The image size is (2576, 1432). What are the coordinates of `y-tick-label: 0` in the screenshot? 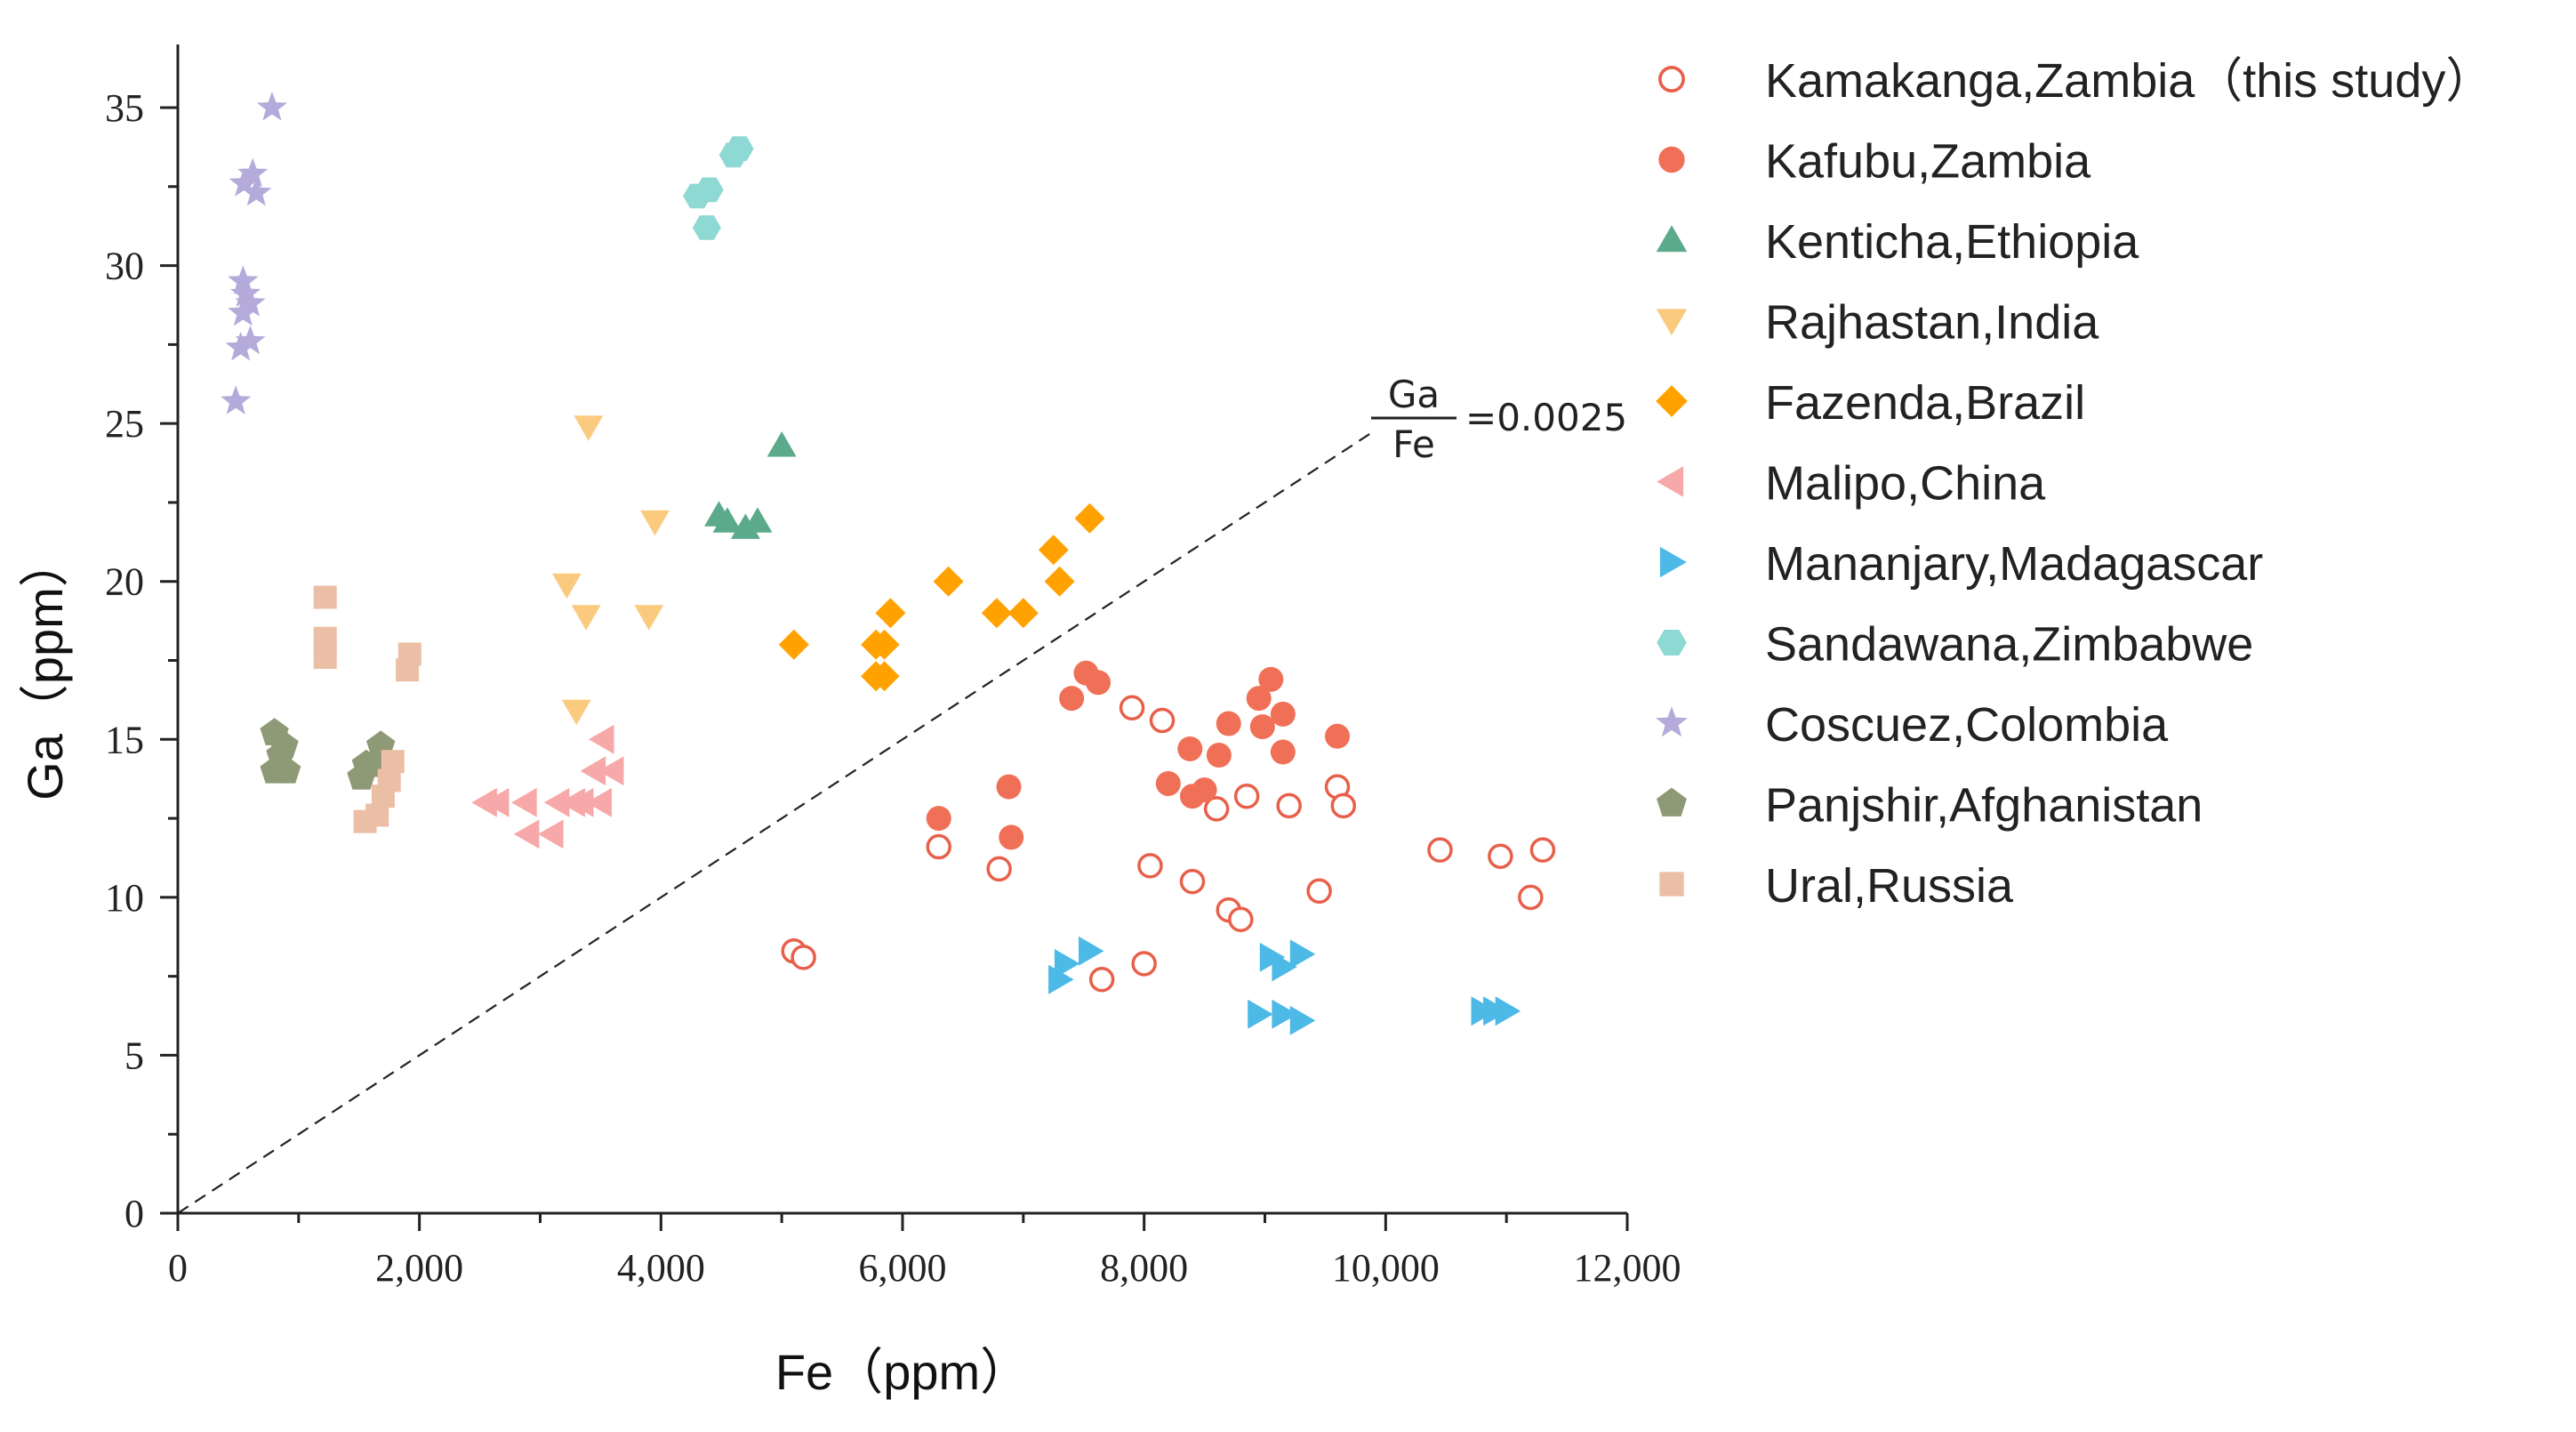 It's located at (134, 1213).